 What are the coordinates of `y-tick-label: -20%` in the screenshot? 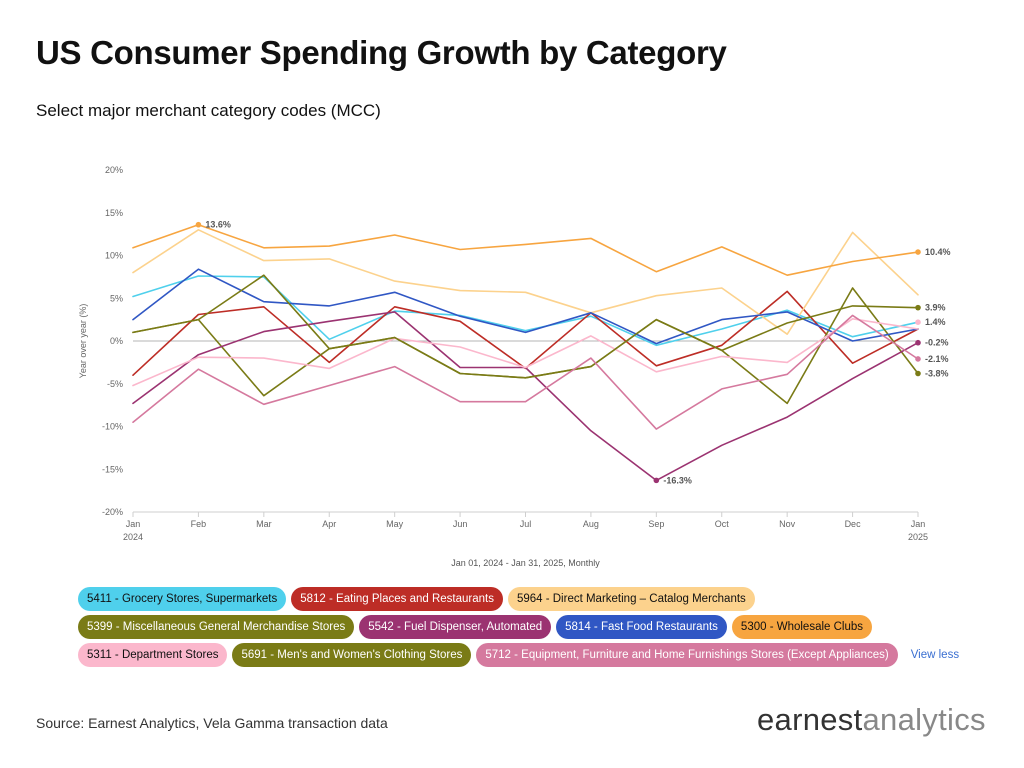 It's located at (112, 512).